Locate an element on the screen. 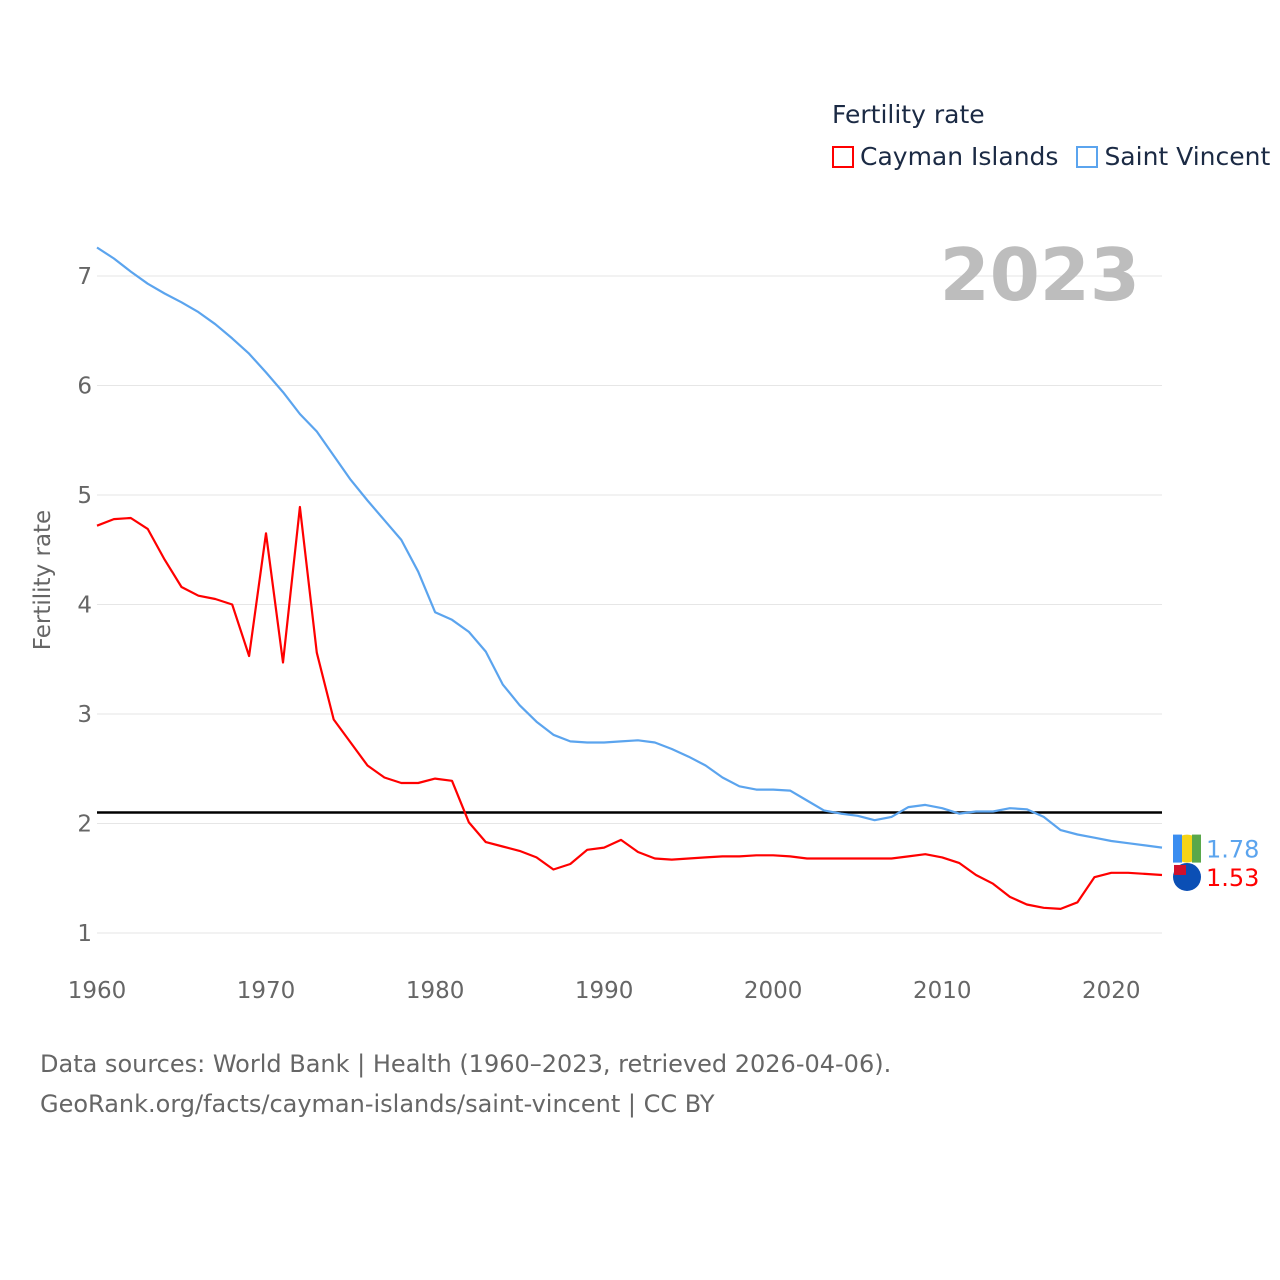 This screenshot has height=1280, width=1280. x-tick-label: 1970 is located at coordinates (266, 991).